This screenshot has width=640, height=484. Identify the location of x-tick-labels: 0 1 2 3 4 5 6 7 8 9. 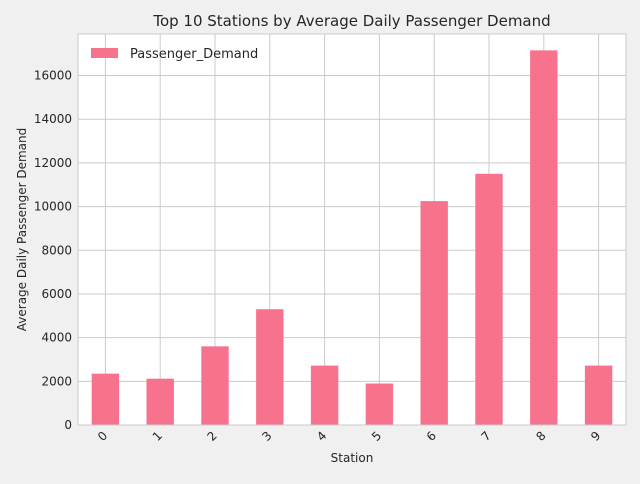
(349, 436).